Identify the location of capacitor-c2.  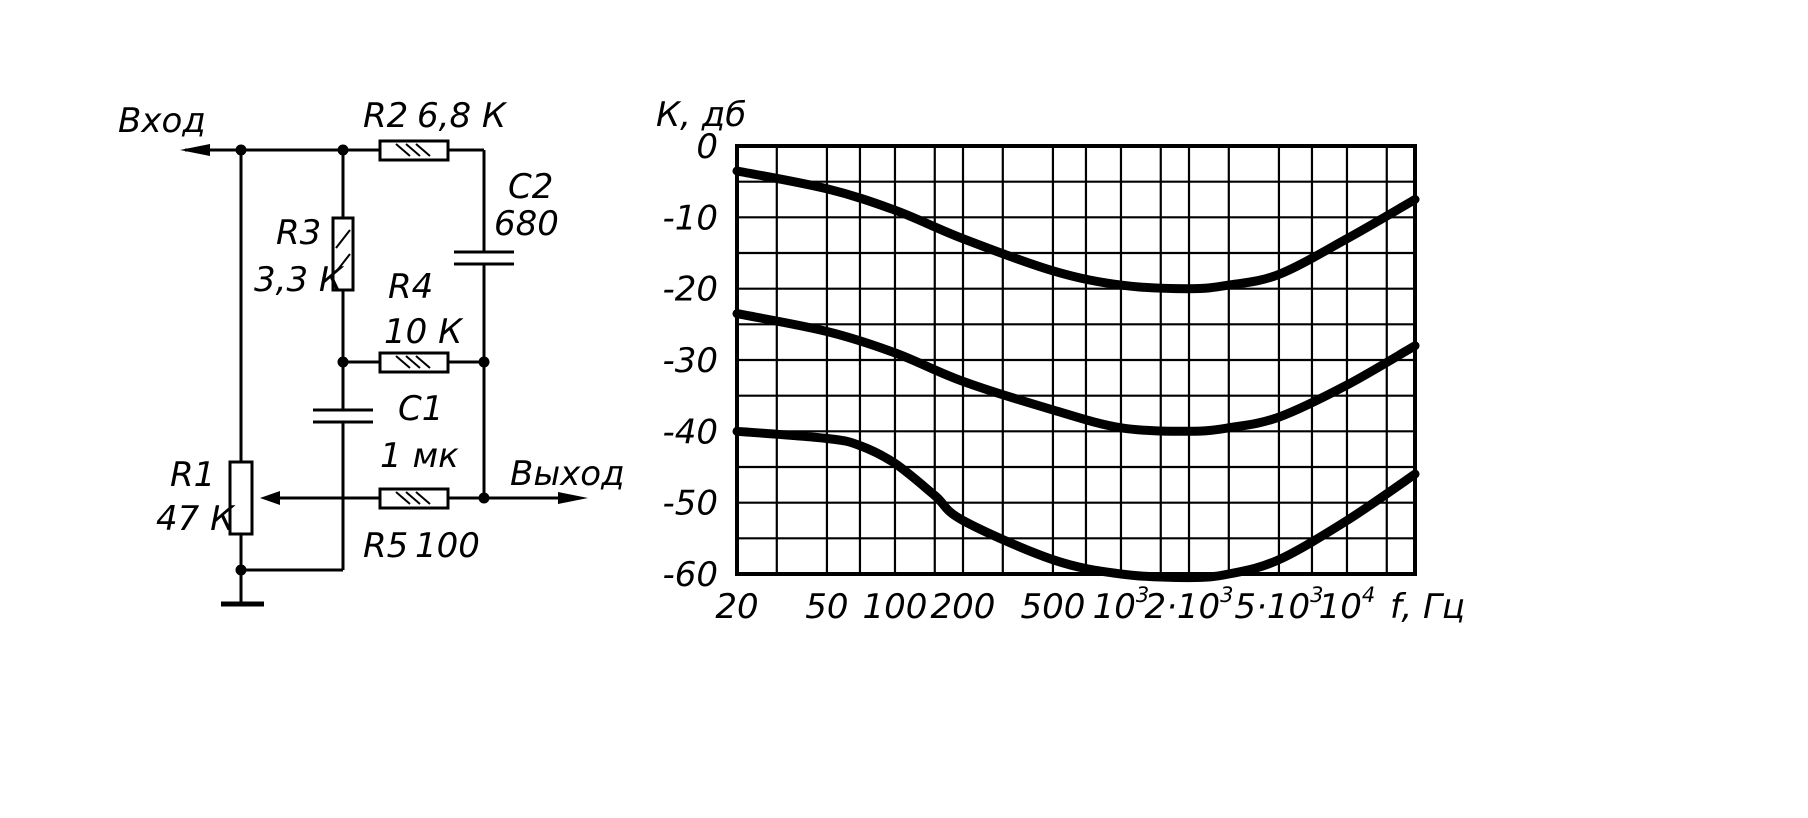
(484, 258).